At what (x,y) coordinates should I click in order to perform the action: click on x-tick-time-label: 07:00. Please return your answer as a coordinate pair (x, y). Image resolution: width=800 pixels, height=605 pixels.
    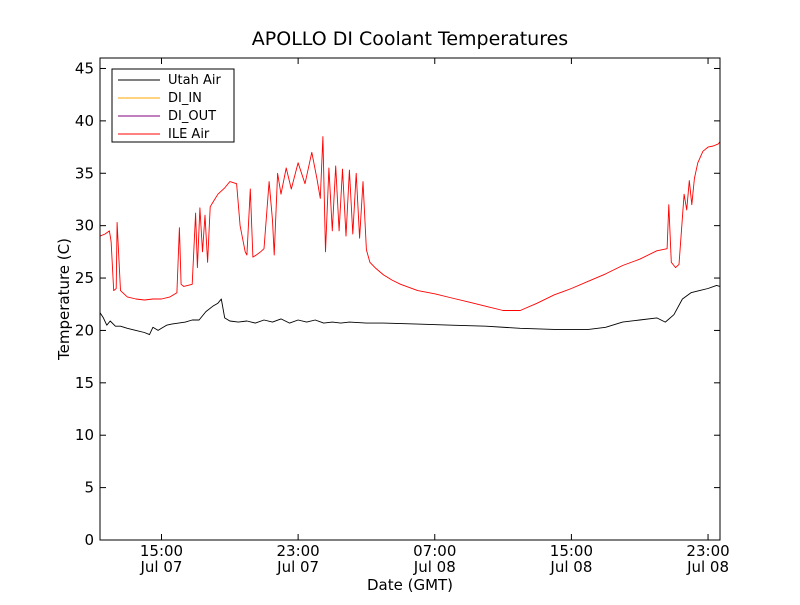
    Looking at the image, I should click on (434, 551).